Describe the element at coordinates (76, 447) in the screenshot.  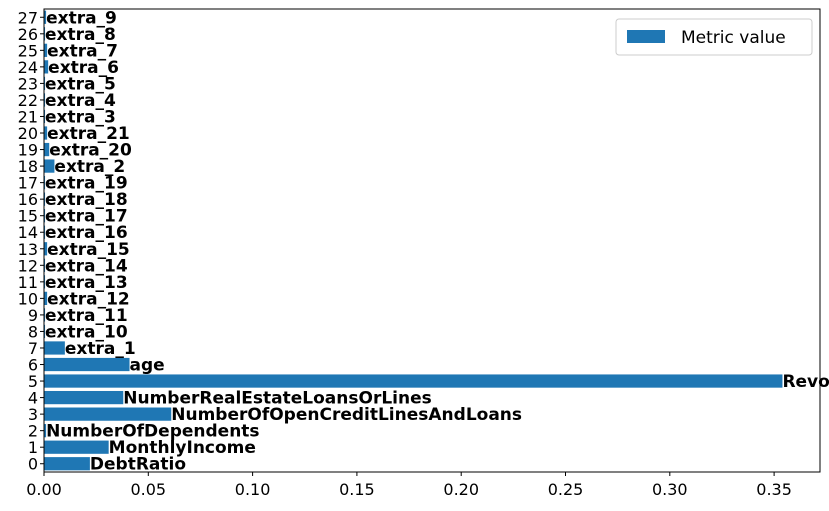
I see `bar-monthlyincome` at that location.